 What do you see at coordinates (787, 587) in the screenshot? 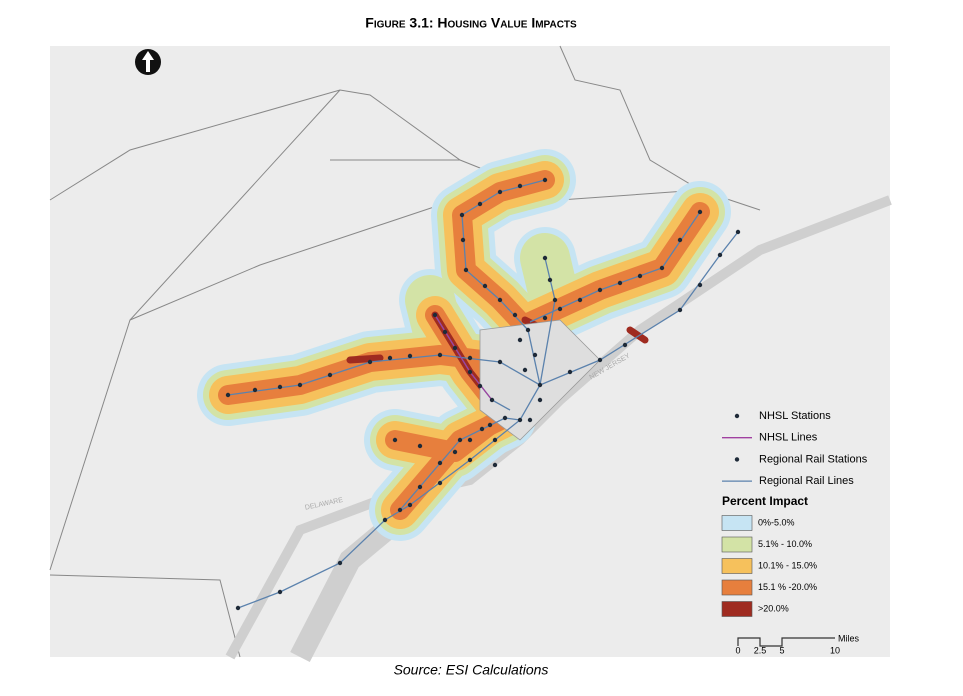
I see `legend-class-label: 15.1 % -20.0%` at bounding box center [787, 587].